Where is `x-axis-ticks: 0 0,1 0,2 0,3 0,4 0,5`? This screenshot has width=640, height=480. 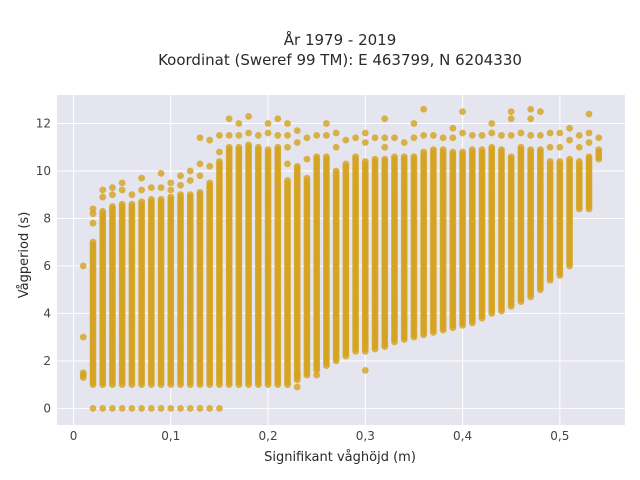
x-axis-ticks: 0 0,1 0,2 0,3 0,4 0,5 is located at coordinates (320, 436).